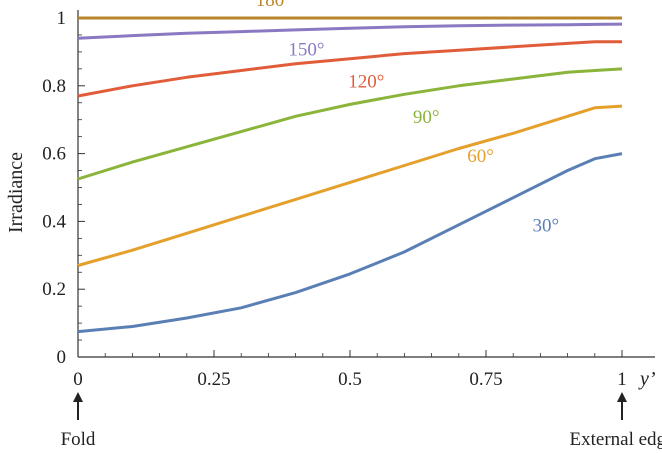  I want to click on series-label-120deg: 120°, so click(366, 81).